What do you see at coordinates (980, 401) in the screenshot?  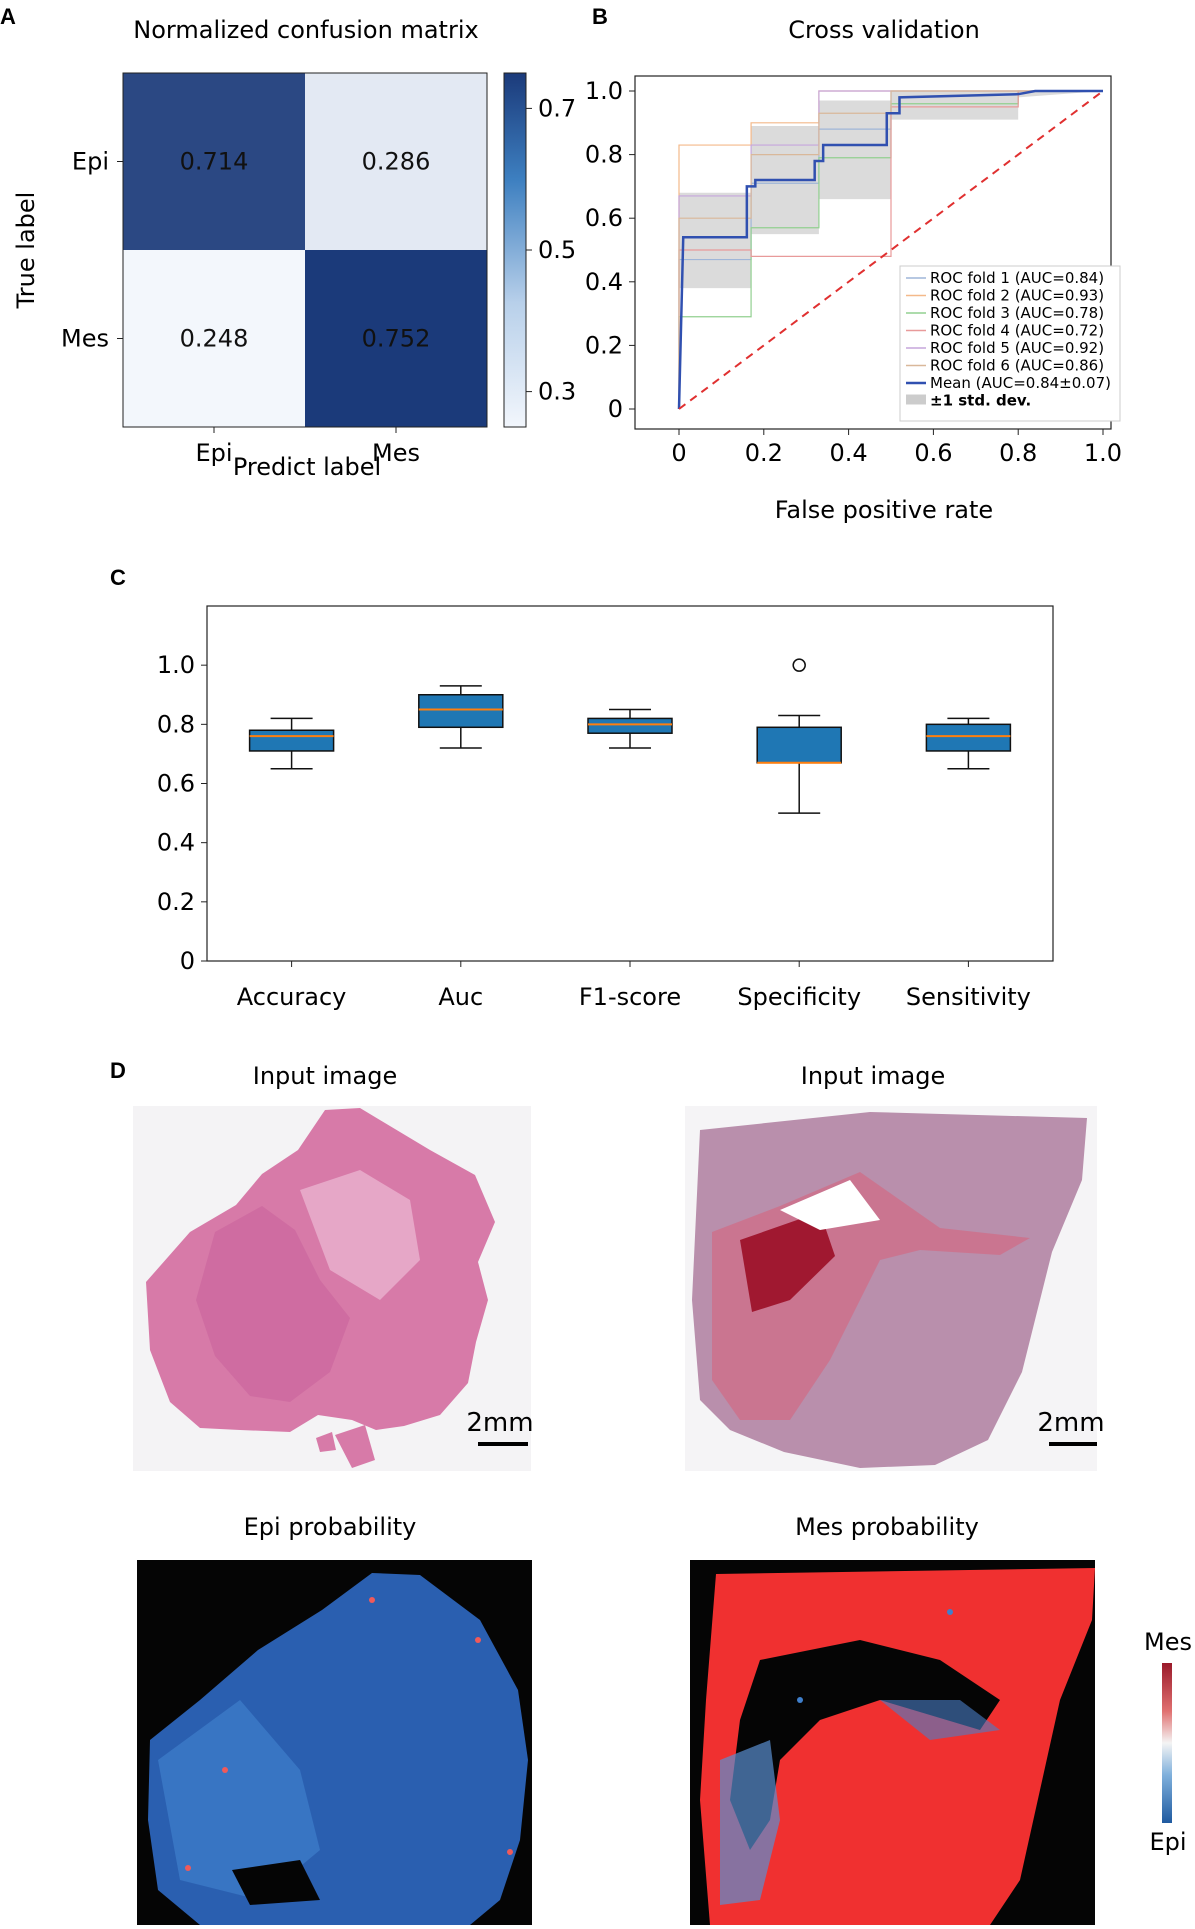 I see `roc-legend-band-label: ±1 std. dev.` at bounding box center [980, 401].